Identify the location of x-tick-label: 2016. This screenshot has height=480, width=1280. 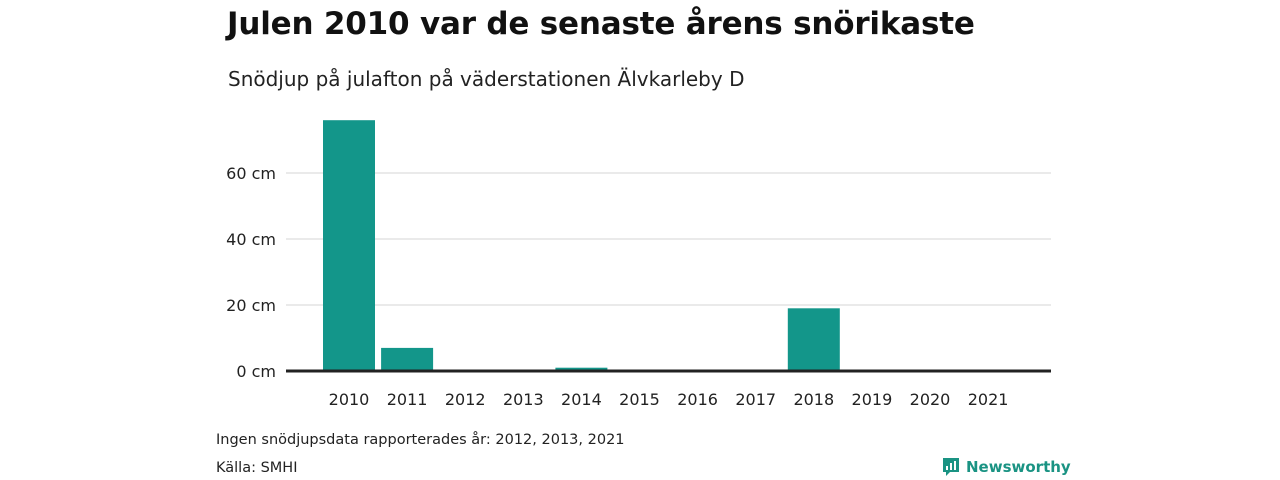
(697, 399).